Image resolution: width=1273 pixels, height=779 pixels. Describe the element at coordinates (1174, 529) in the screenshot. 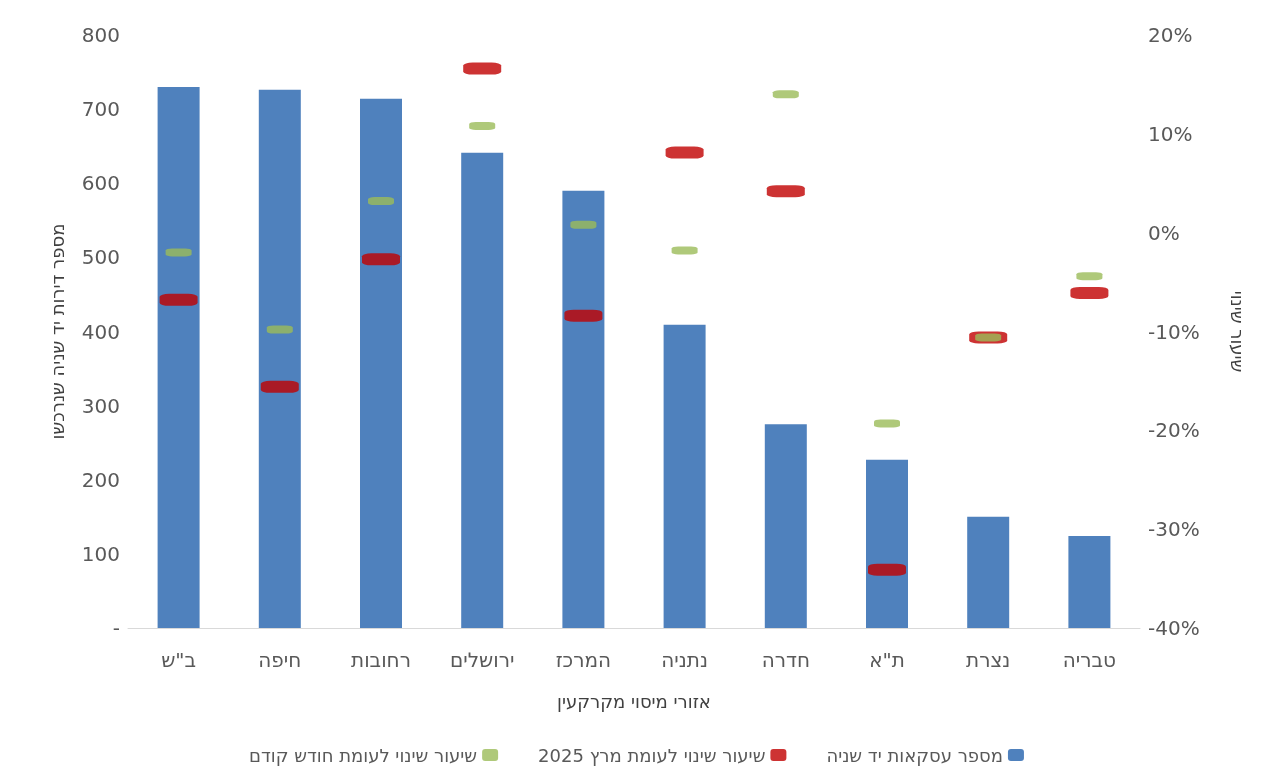

I see `y2-tick-label: -30%` at that location.